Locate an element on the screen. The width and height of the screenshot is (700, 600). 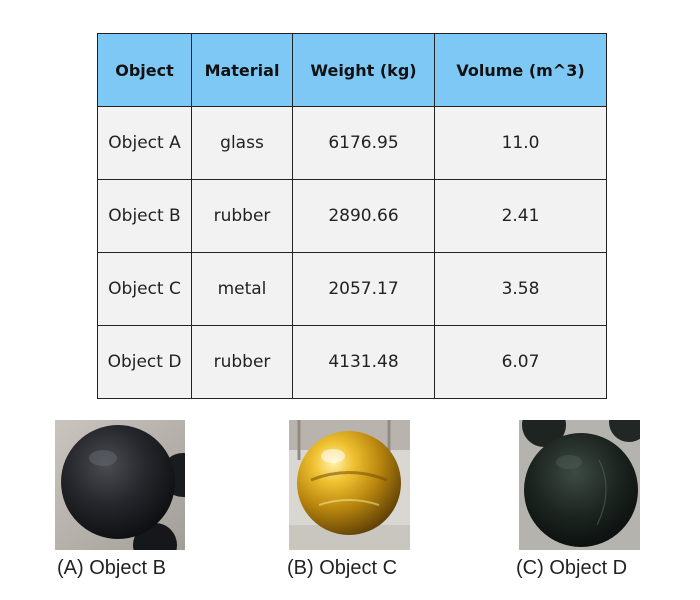
photo-rubber-ball-d is located at coordinates (579, 485).